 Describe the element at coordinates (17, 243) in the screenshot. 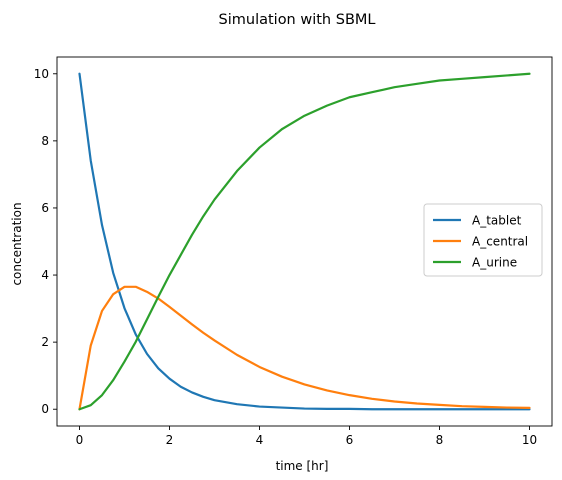

I see `y-axis-label: concentration` at that location.